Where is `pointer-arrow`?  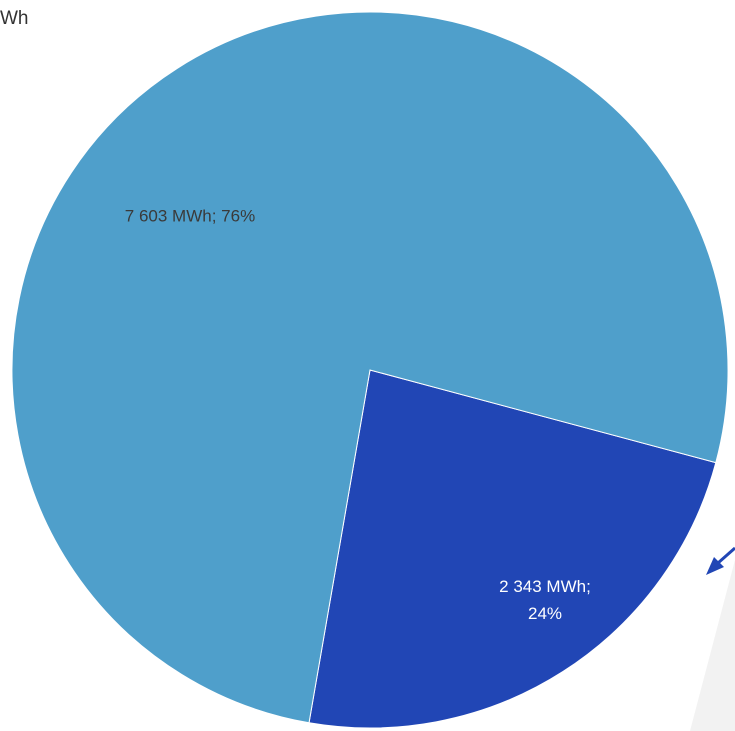 pointer-arrow is located at coordinates (720, 560).